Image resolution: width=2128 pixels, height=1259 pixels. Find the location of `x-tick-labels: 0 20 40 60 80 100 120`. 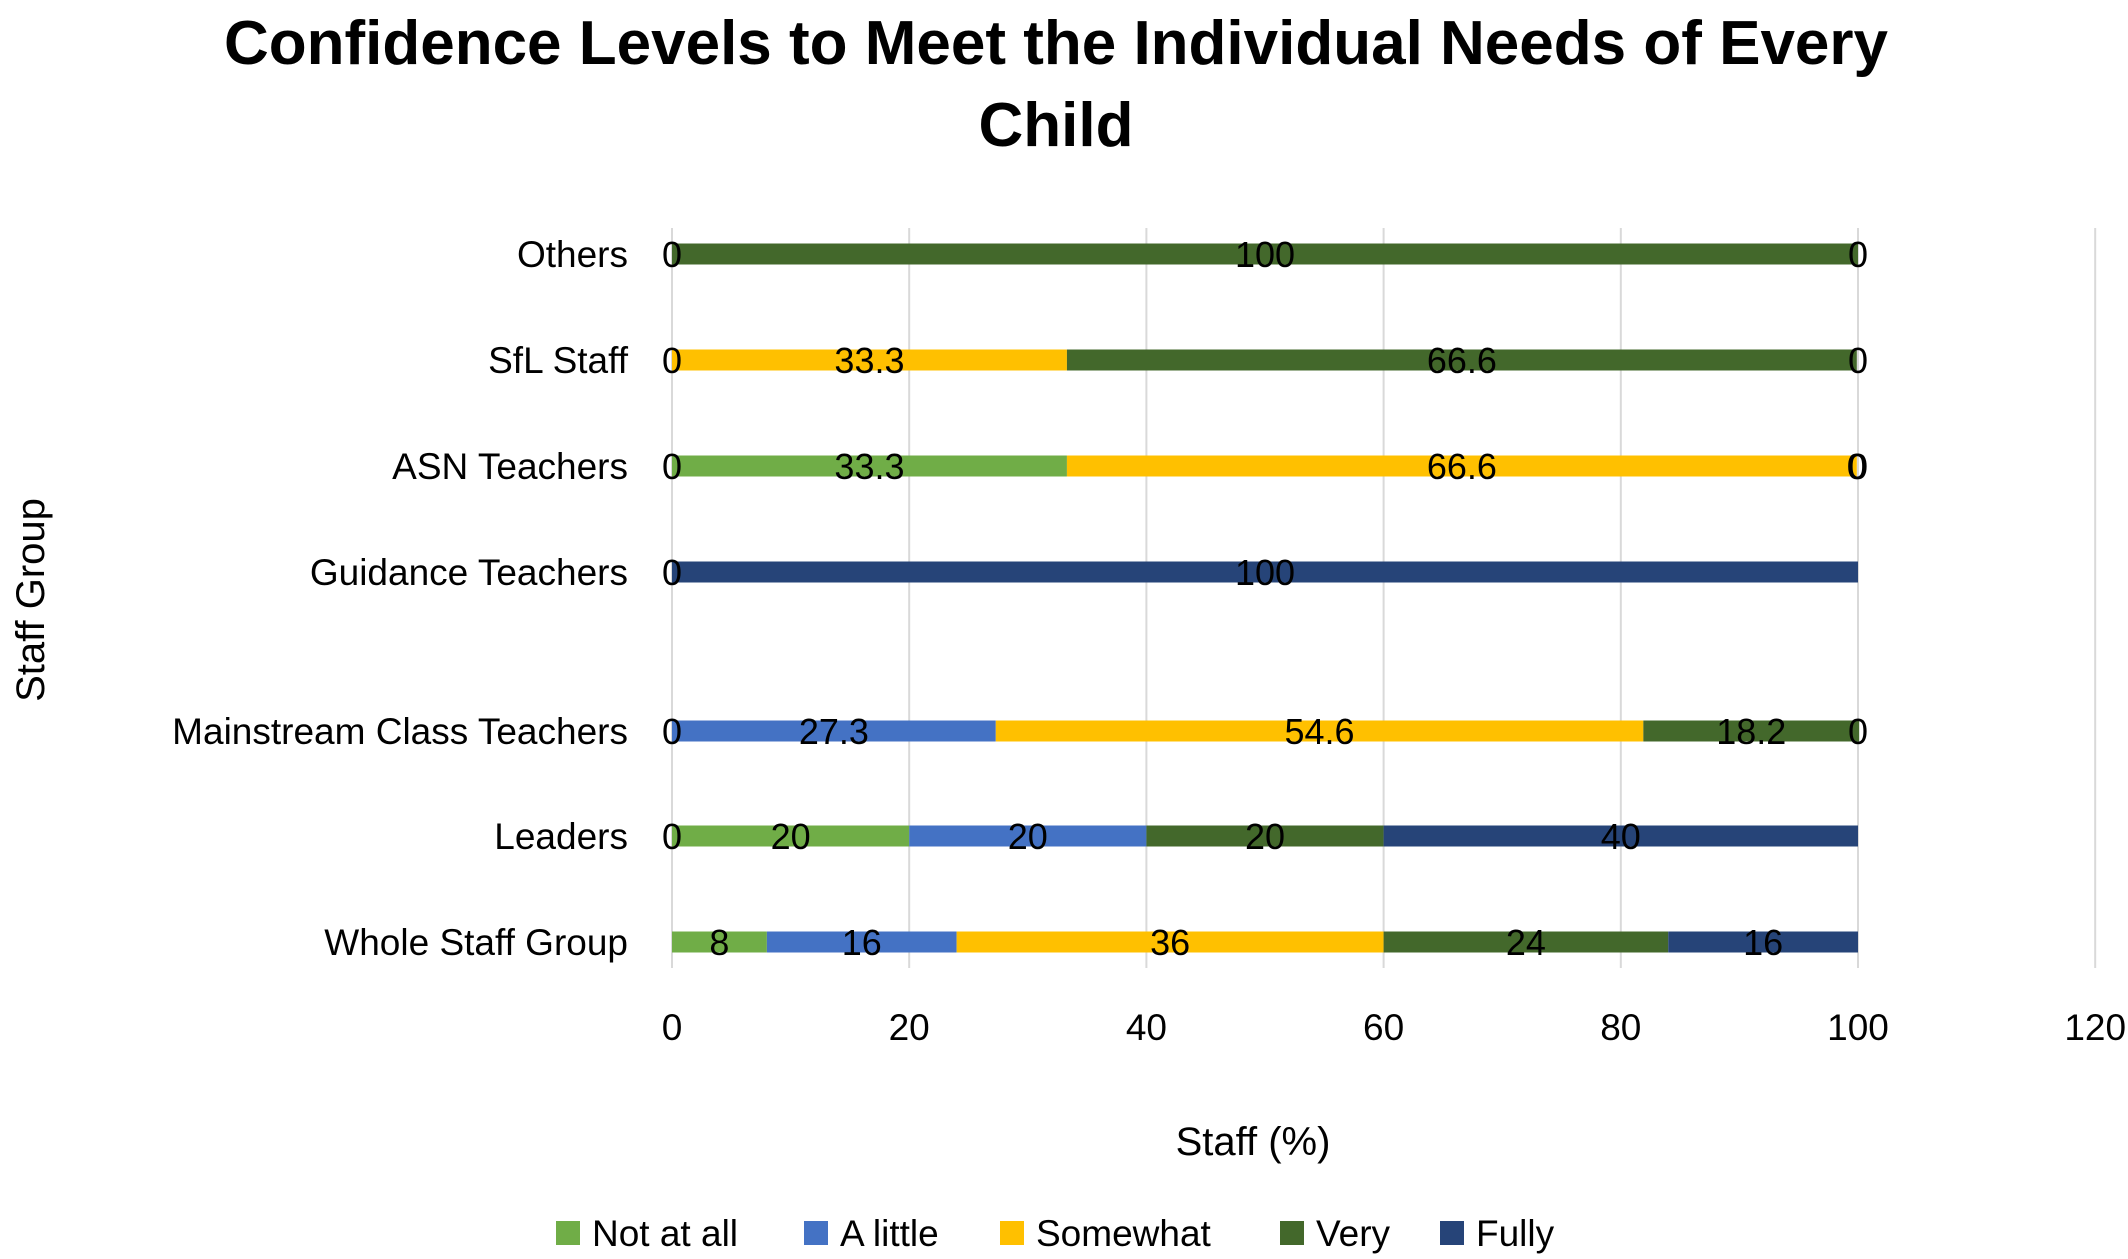

x-tick-labels: 0 20 40 60 80 100 120 is located at coordinates (1394, 1027).